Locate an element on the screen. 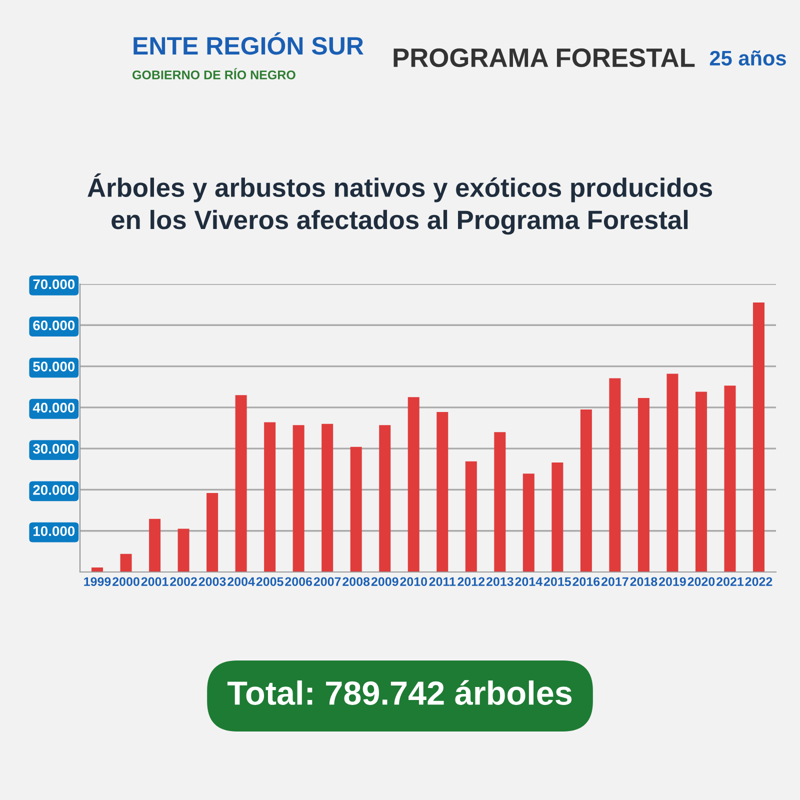 The width and height of the screenshot is (800, 800). x-tick-label: 2015 is located at coordinates (557, 581).